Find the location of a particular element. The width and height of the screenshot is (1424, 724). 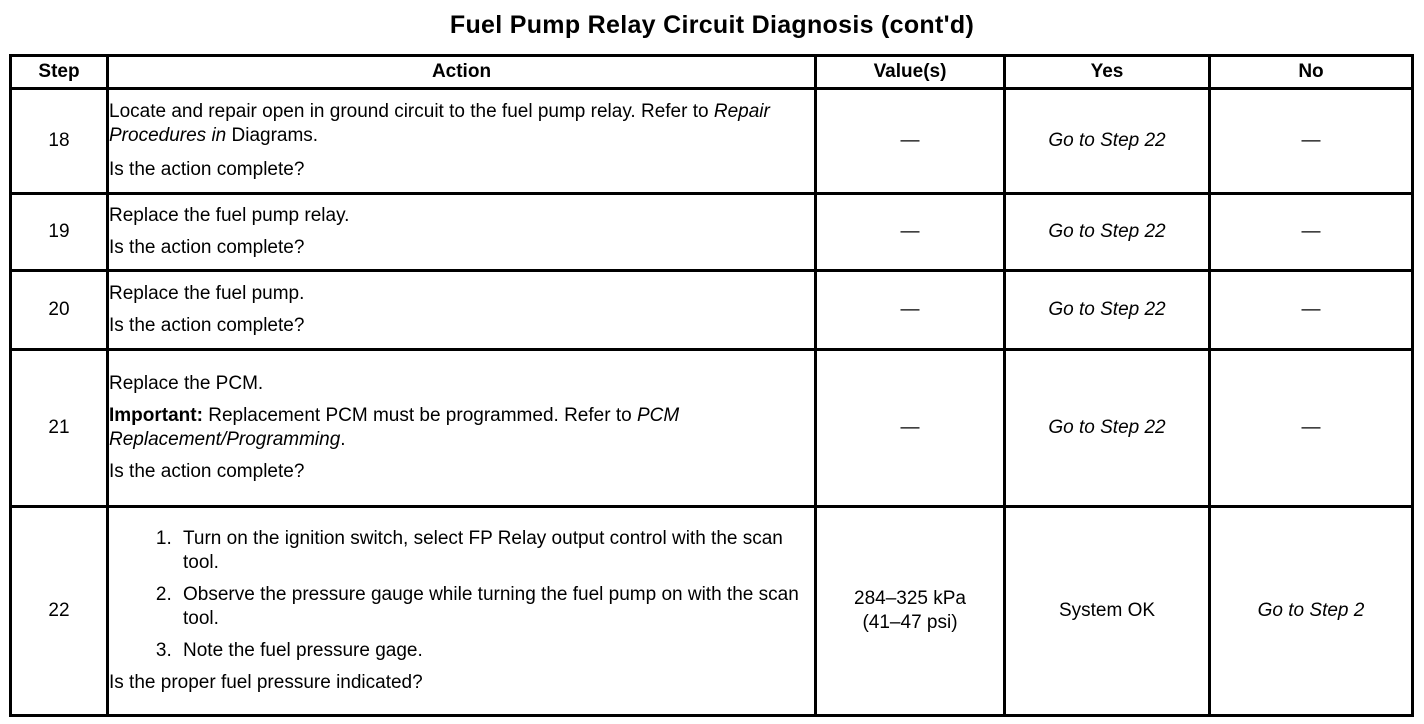

value-pressure-psi: (41–47 psi) is located at coordinates (910, 623).